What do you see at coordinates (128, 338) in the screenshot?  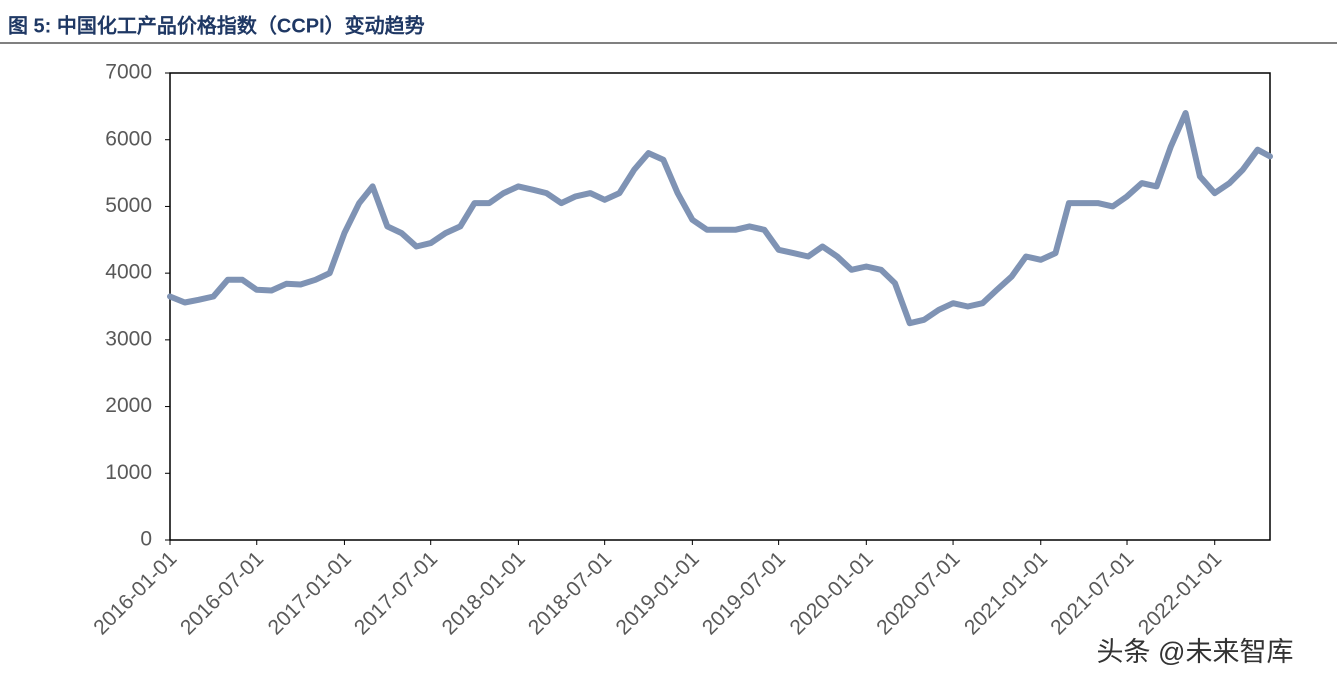 I see `y-tick-label: 3000` at bounding box center [128, 338].